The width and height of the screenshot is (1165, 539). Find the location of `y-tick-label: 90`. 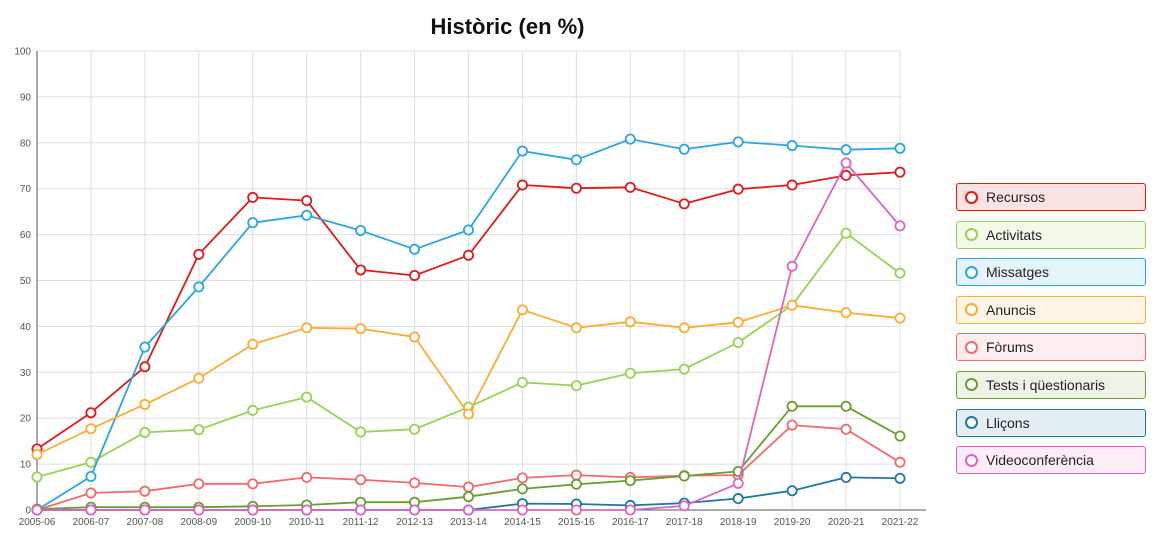

y-tick-label: 90 is located at coordinates (26, 97).